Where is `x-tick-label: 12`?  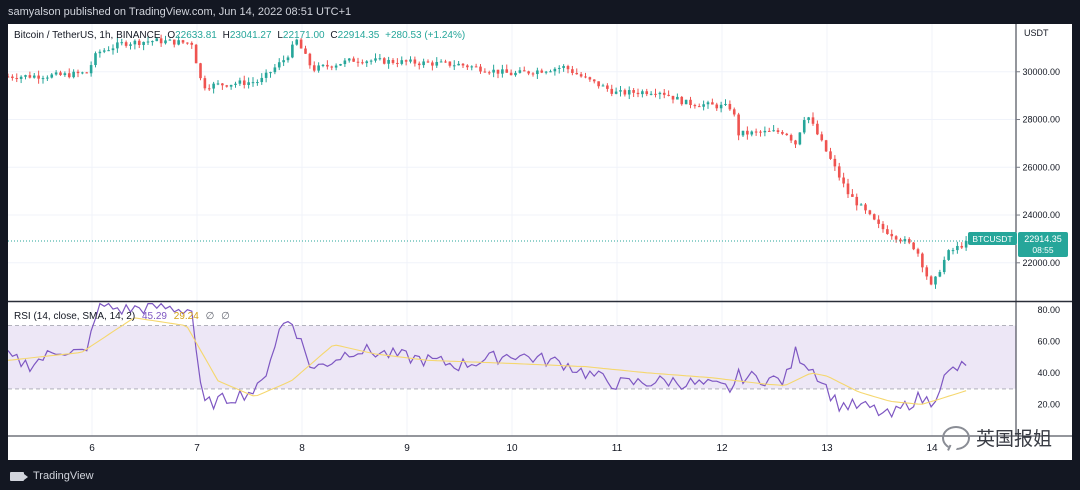 x-tick-label: 12 is located at coordinates (722, 448).